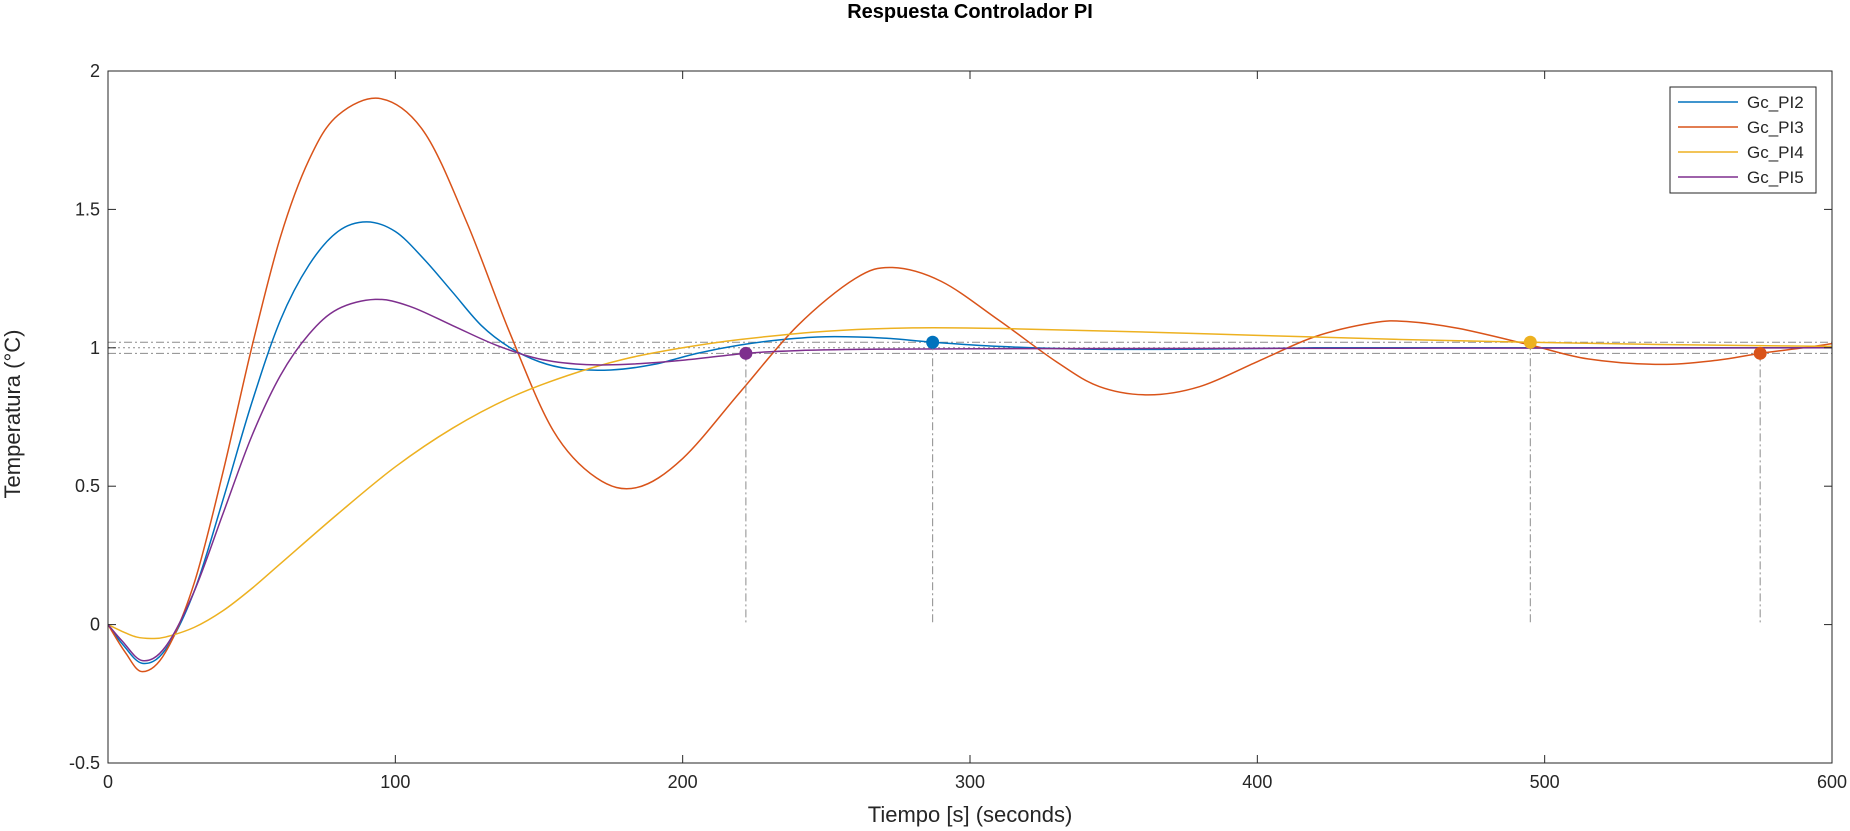 The width and height of the screenshot is (1850, 831). What do you see at coordinates (1760, 353) in the screenshot?
I see `settling-marker-gc-pi3` at bounding box center [1760, 353].